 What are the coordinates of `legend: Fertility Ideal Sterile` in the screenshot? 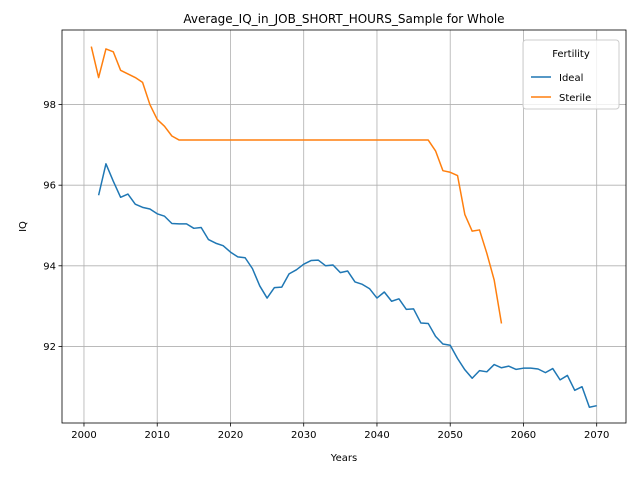 It's located at (571, 74).